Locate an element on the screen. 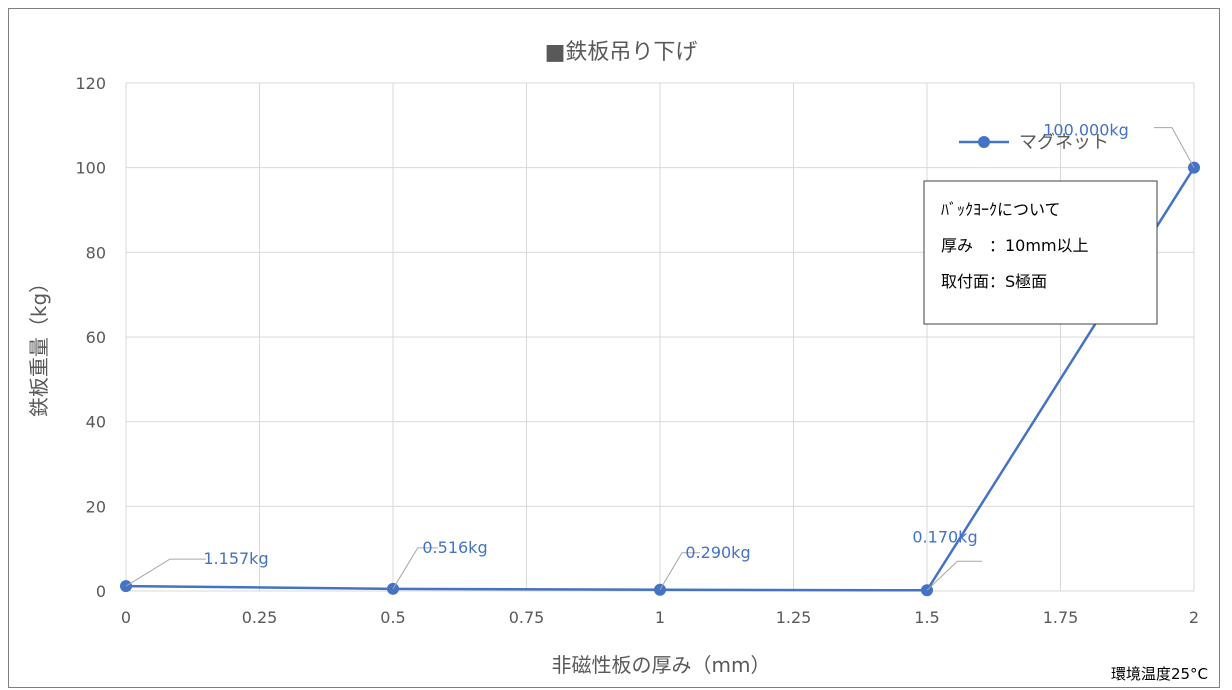  data-label: 0.170kg is located at coordinates (944, 536).